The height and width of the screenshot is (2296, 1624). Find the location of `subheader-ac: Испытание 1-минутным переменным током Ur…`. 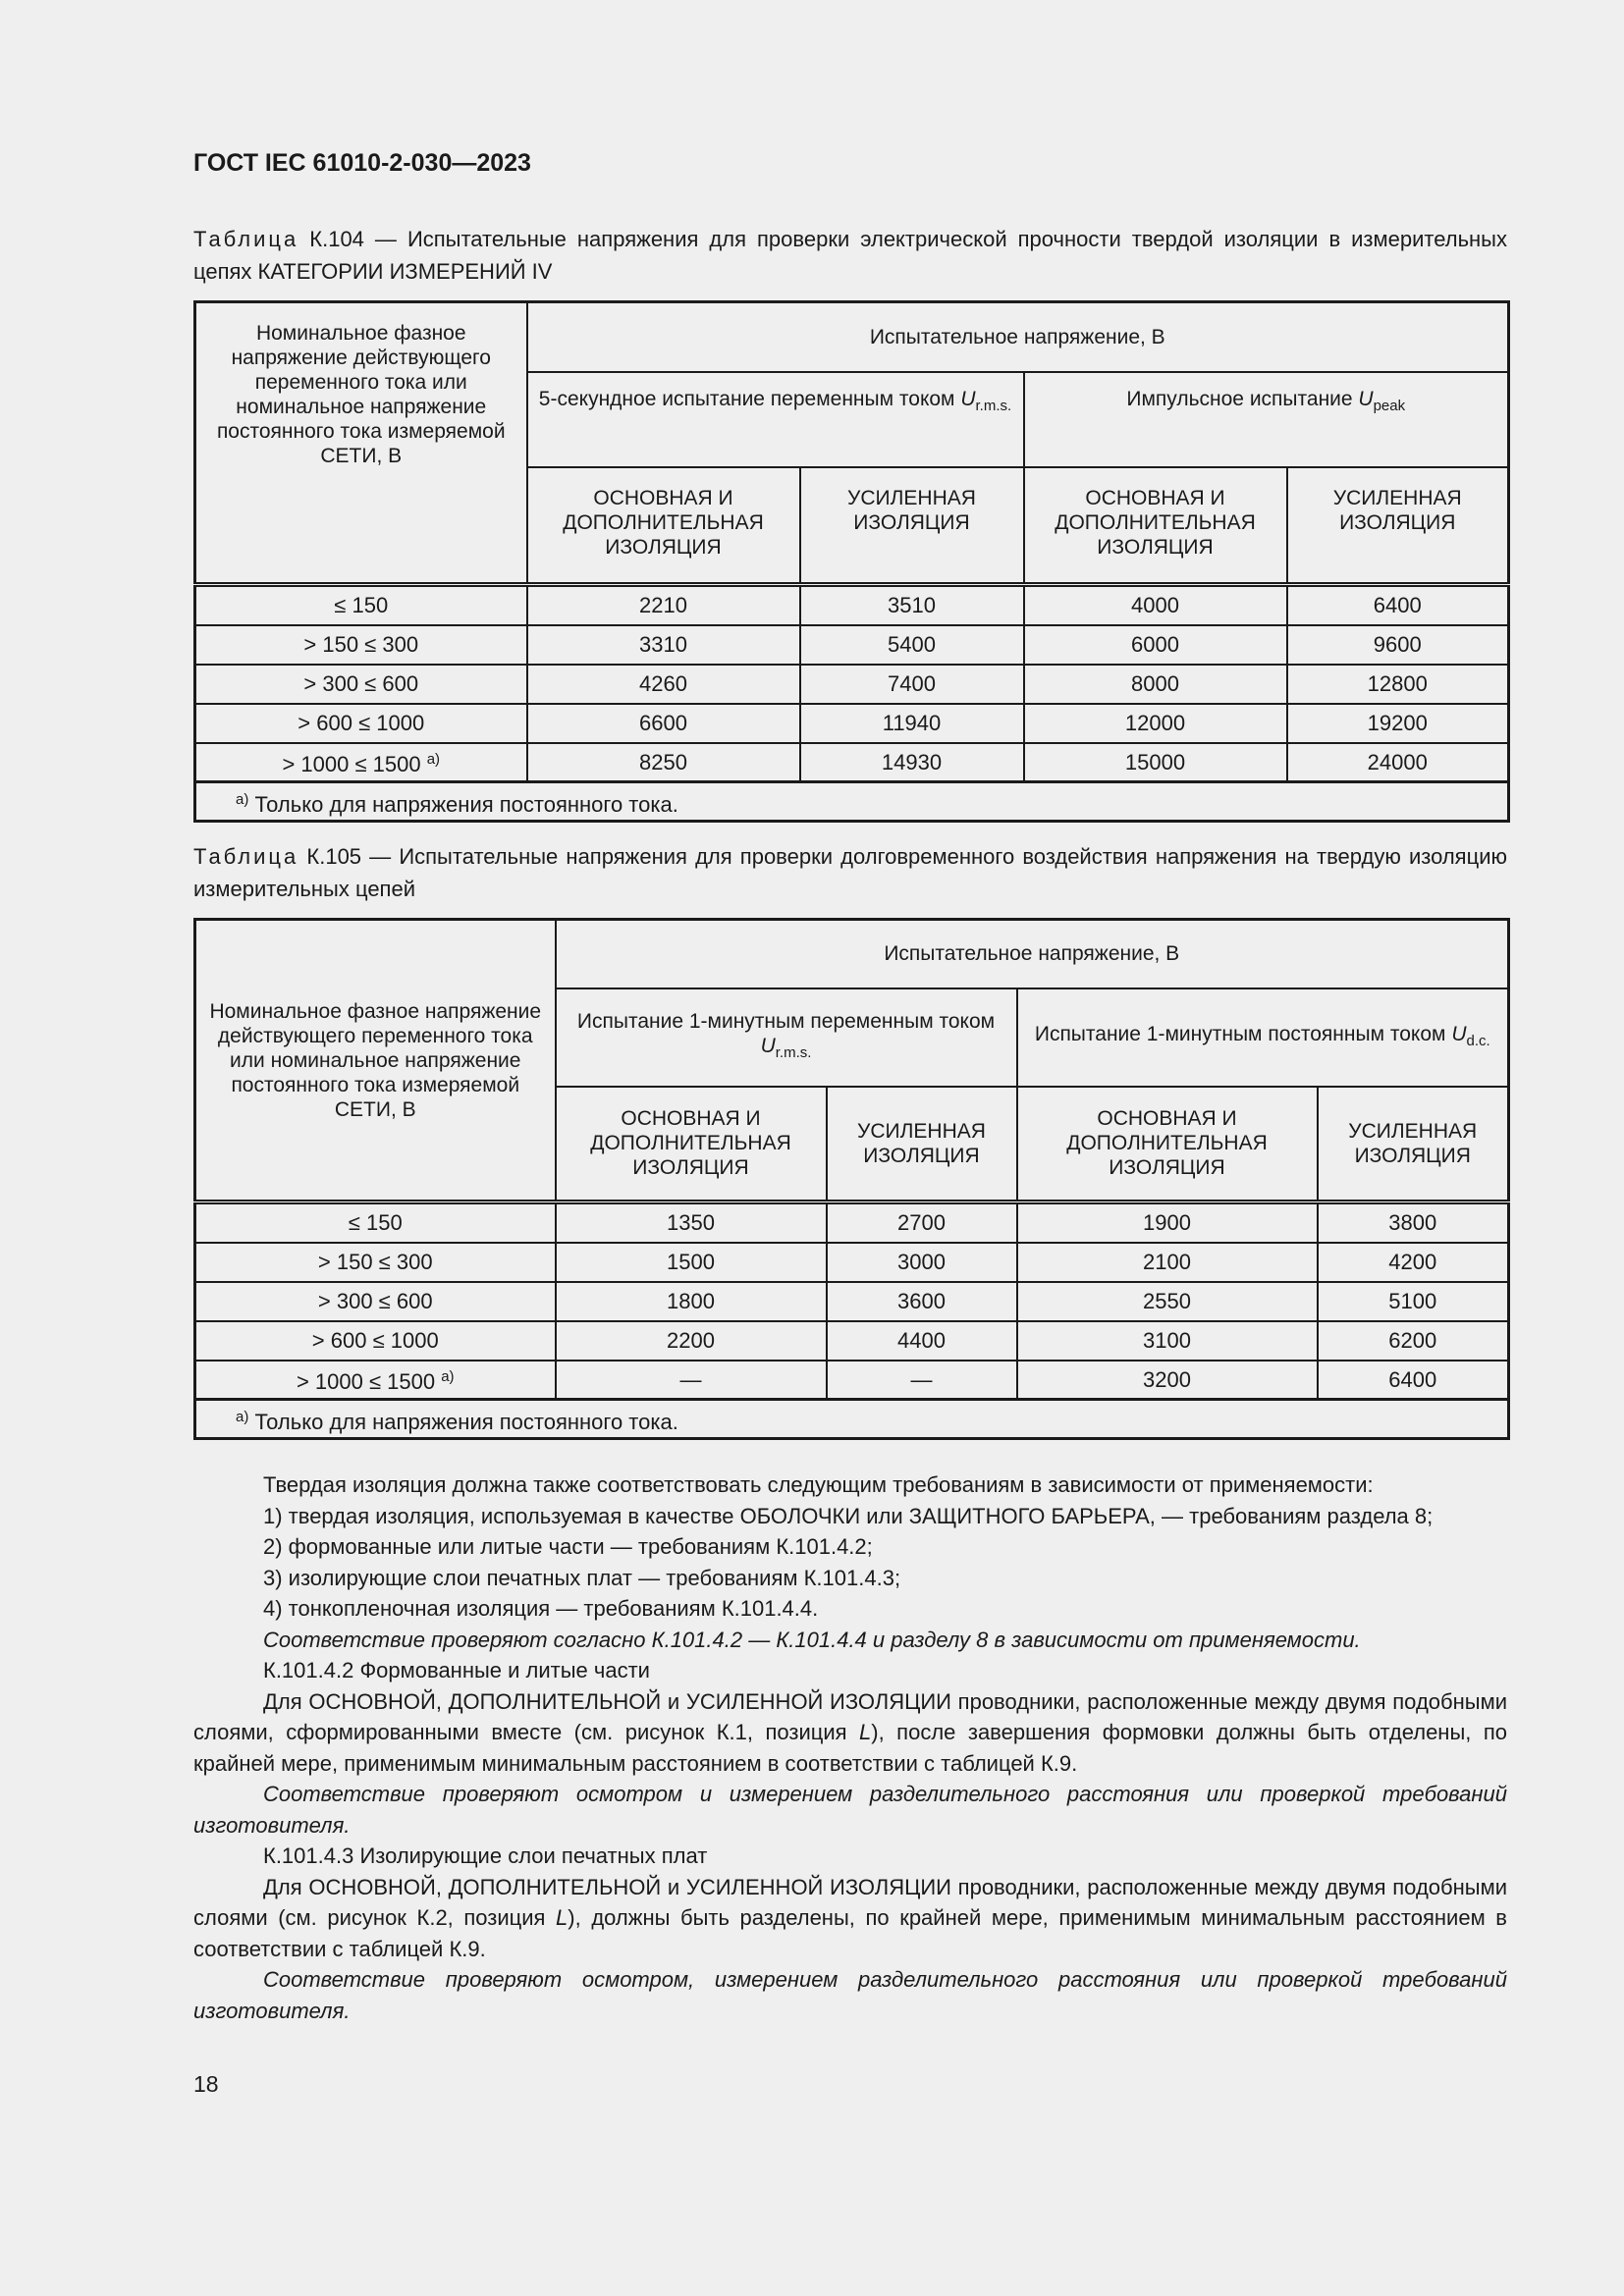

subheader-ac: Испытание 1-минутным переменным током Ur… is located at coordinates (786, 1038).